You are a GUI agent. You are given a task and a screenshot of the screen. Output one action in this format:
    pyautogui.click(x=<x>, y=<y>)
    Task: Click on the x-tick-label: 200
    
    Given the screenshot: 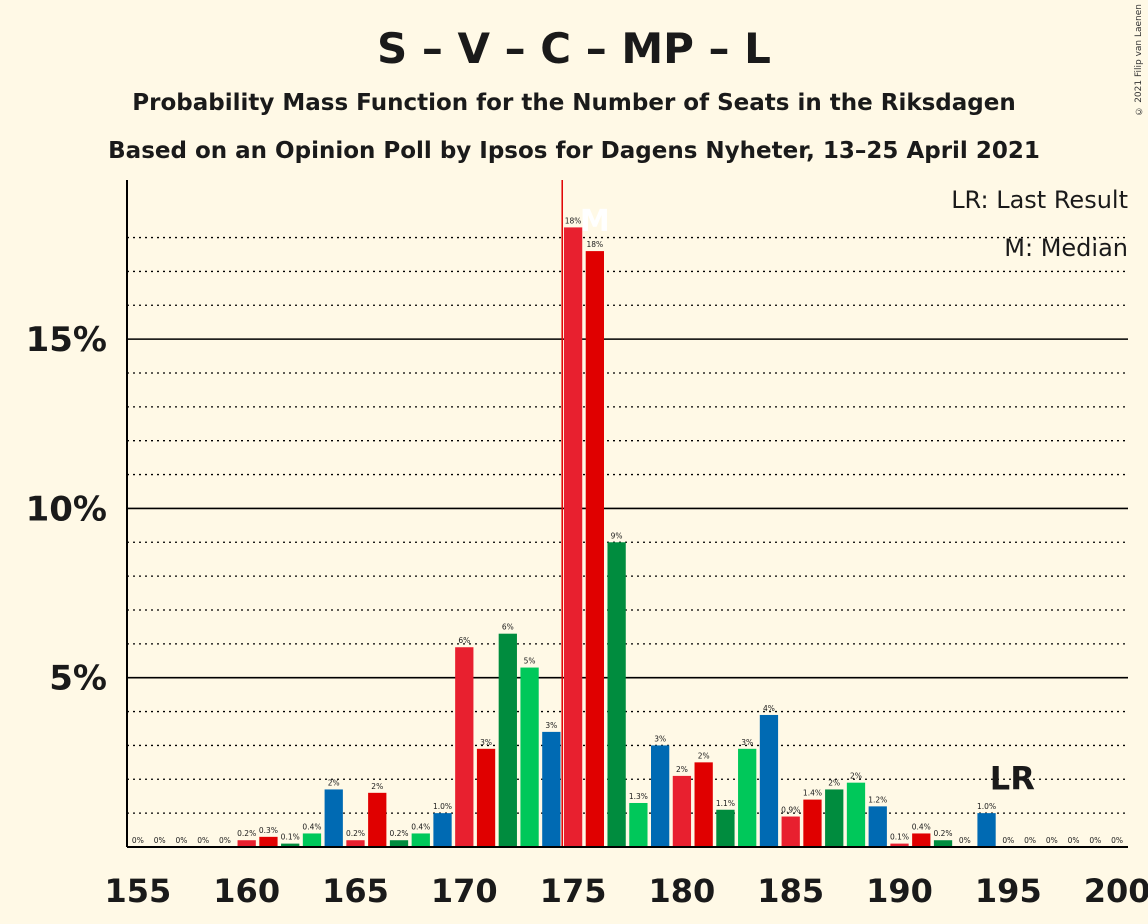 What is the action you would take?
    pyautogui.click(x=1116, y=891)
    